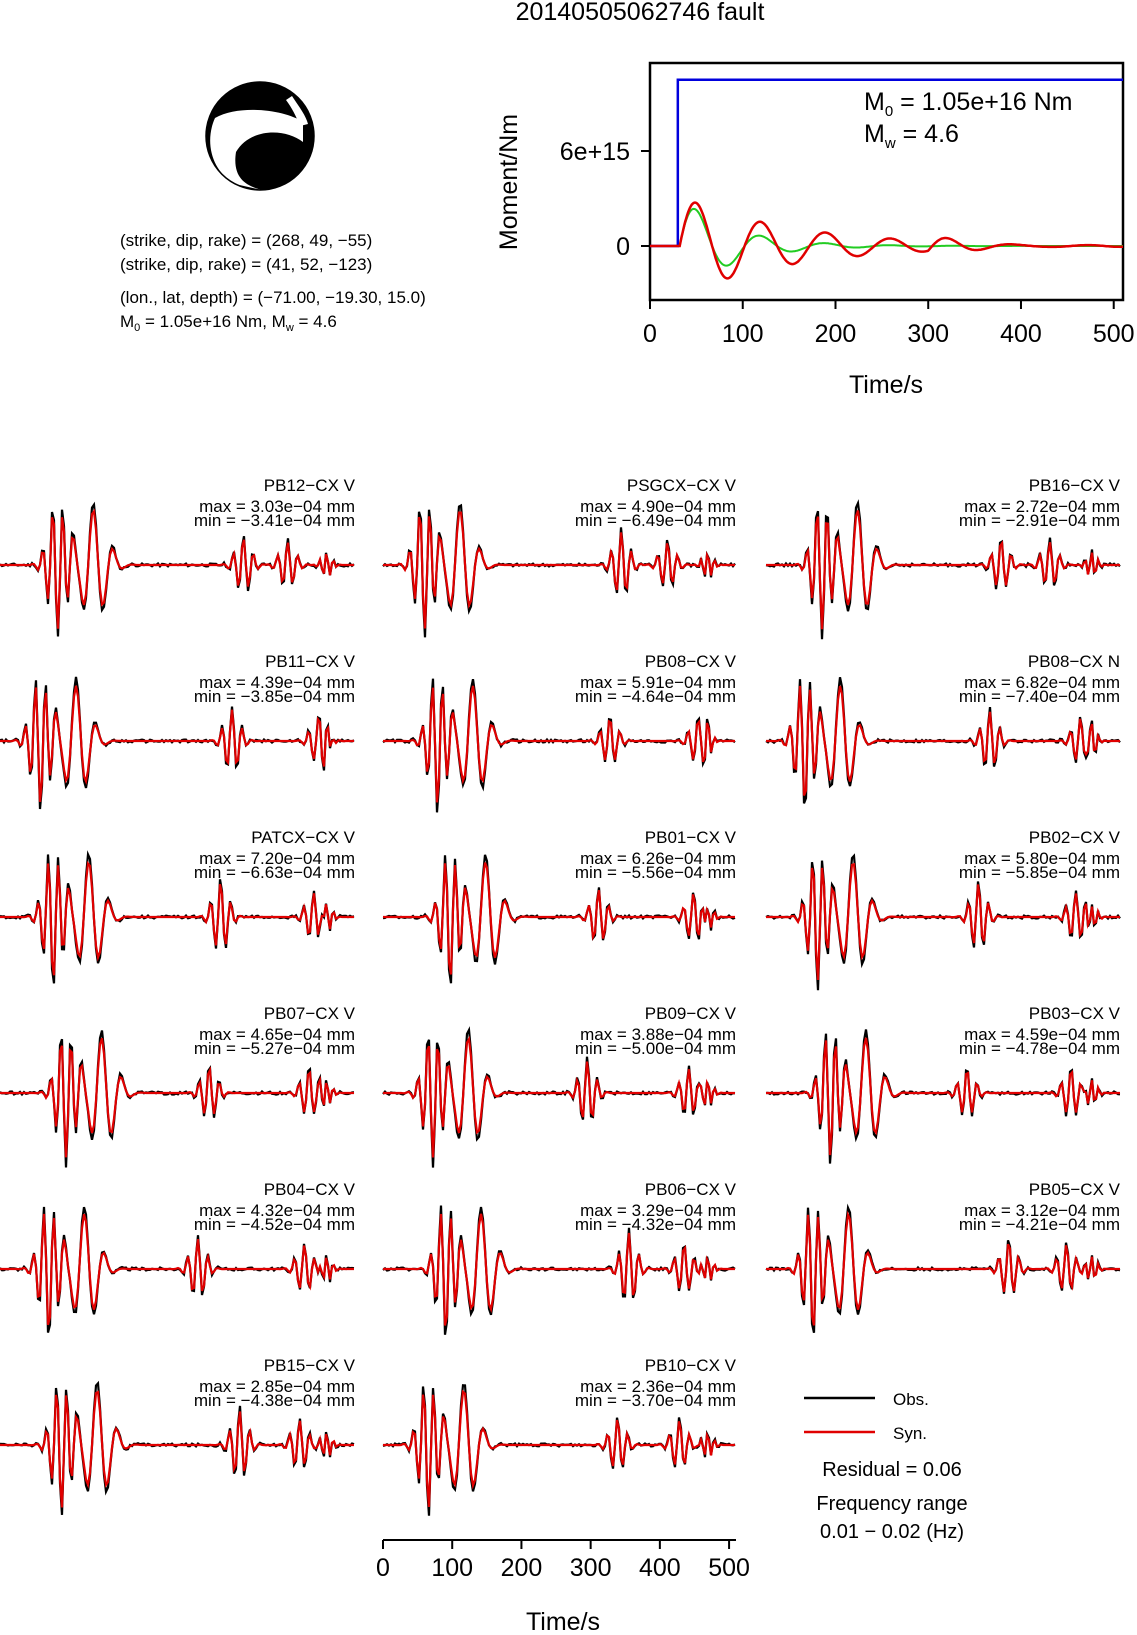 The image size is (1137, 1635). What do you see at coordinates (310, 661) in the screenshot?
I see `station-label: PB11−CX V` at bounding box center [310, 661].